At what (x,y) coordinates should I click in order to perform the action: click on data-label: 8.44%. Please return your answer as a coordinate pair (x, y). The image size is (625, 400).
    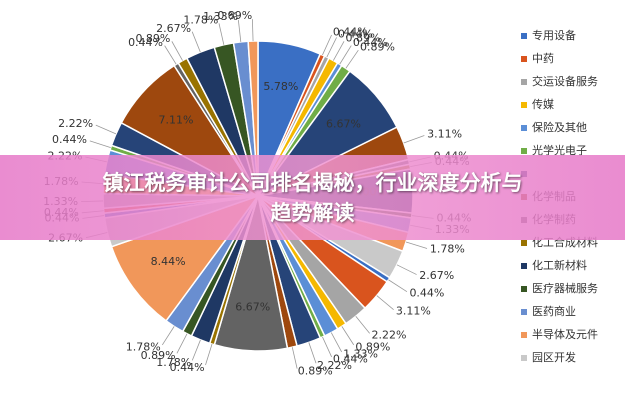
    Looking at the image, I should click on (168, 261).